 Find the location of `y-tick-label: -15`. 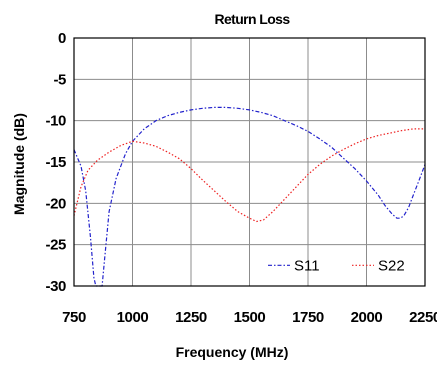

y-tick-label: -15 is located at coordinates (56, 162).